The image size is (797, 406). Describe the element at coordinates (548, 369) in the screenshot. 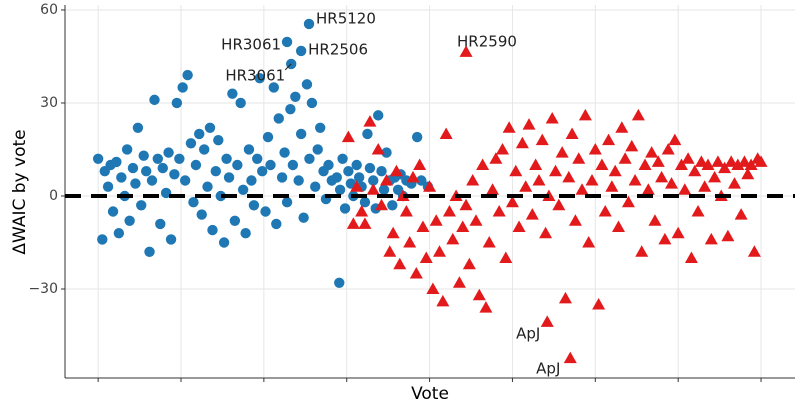

I see `point-label: ApJ` at that location.